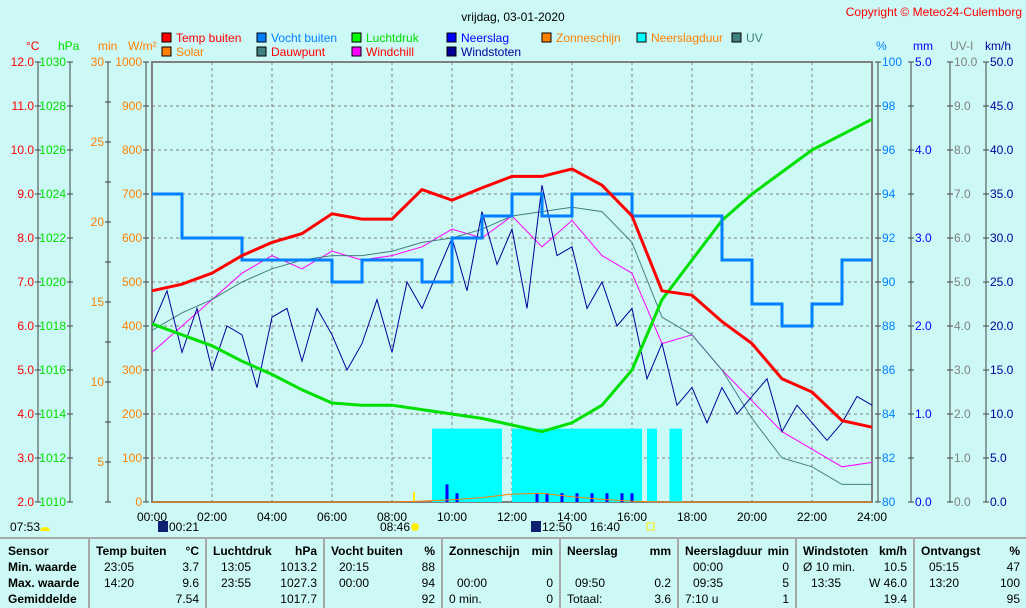 The image size is (1026, 608). Describe the element at coordinates (25, 527) in the screenshot. I see `astro-time-left: 07:53` at that location.